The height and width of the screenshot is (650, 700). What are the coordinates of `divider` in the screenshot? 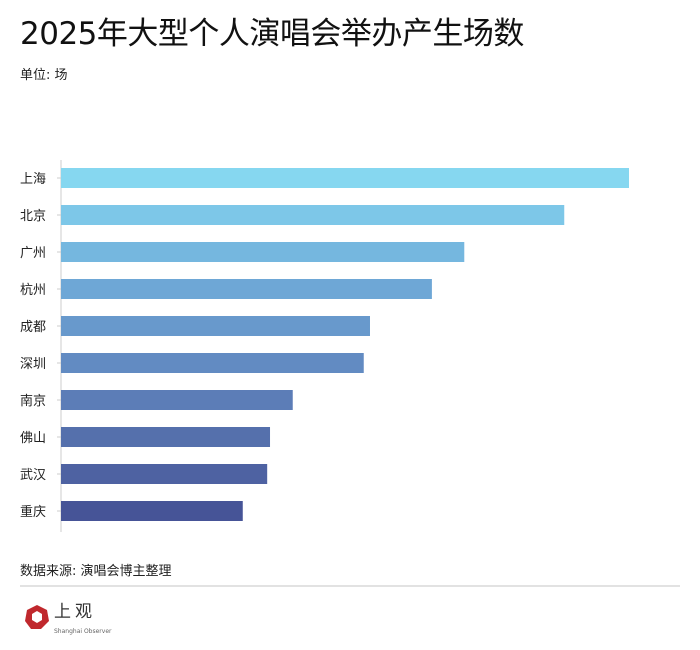 It's located at (350, 586).